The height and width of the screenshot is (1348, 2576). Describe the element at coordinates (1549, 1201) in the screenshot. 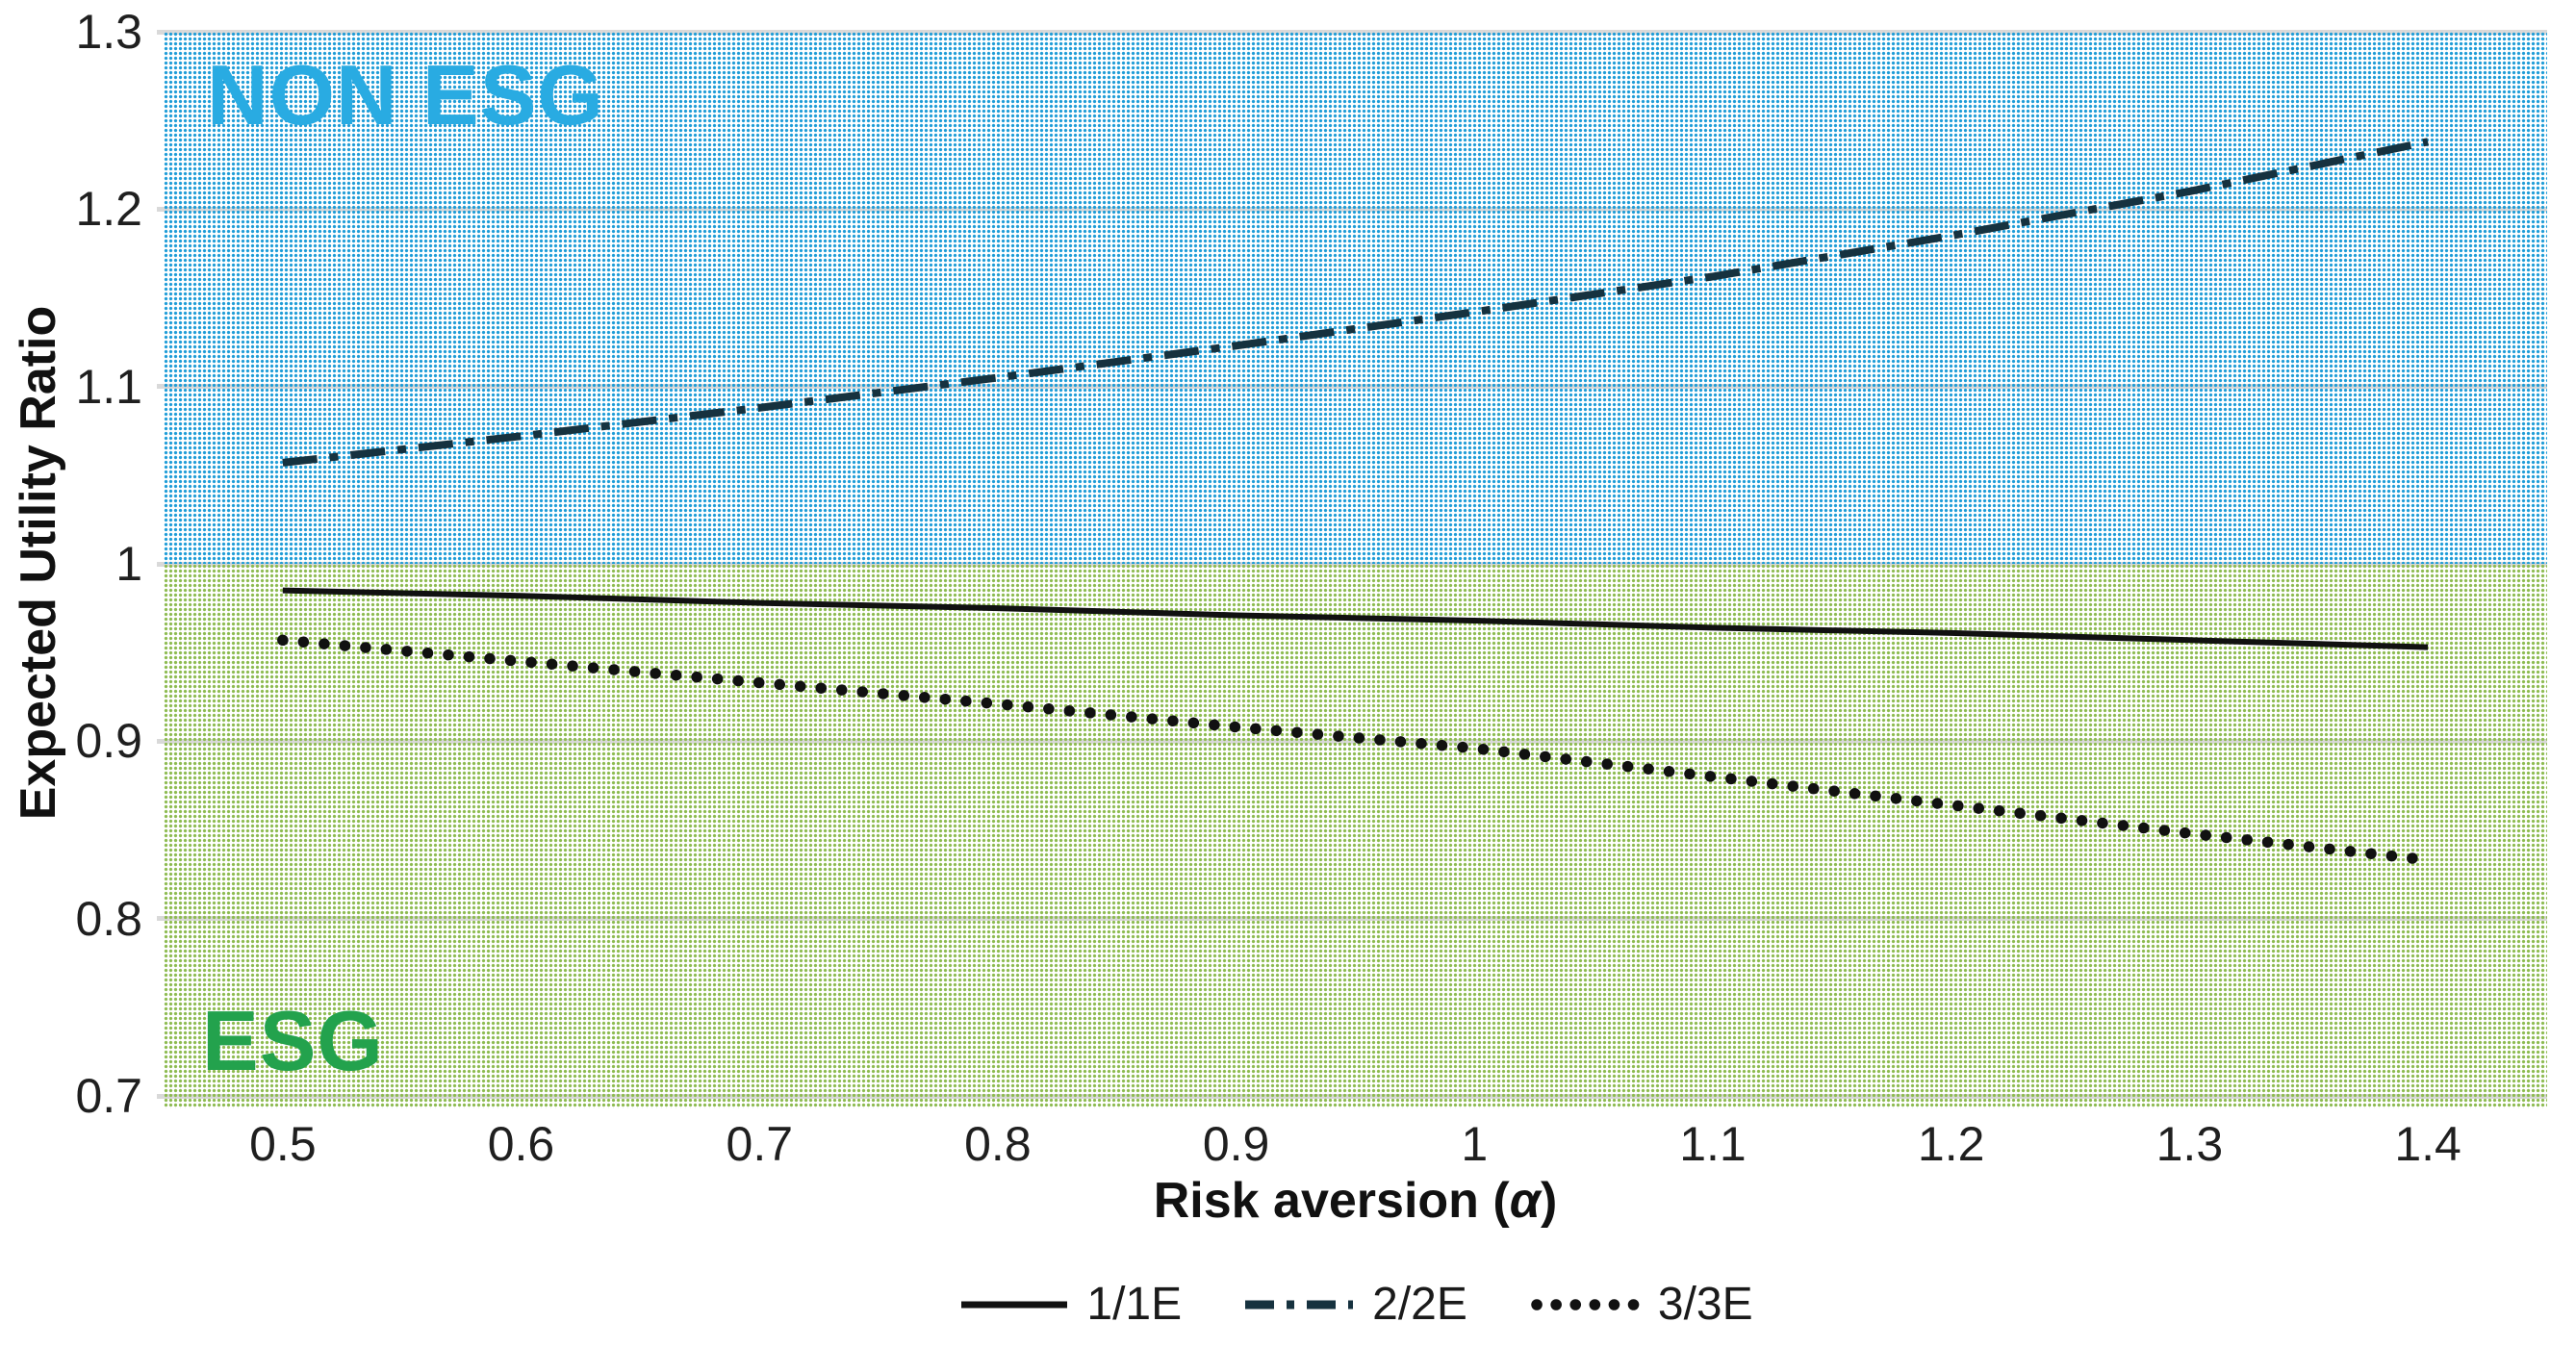

I see `x-axis-title-close: )` at that location.